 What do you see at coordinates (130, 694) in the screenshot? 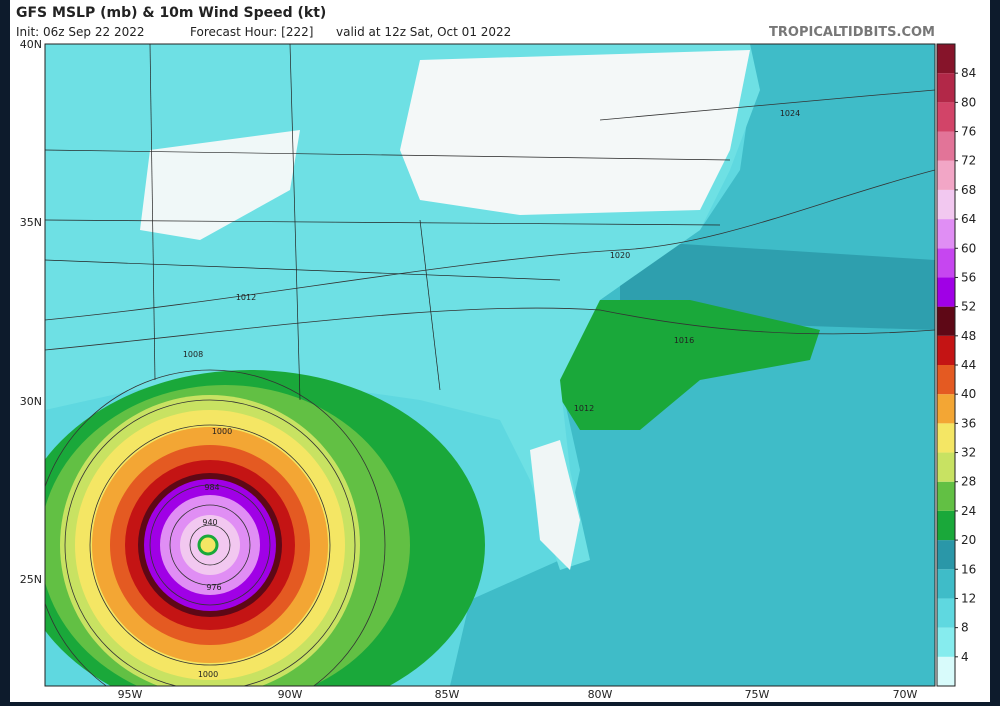
I see `lon-label: 95W` at bounding box center [130, 694].